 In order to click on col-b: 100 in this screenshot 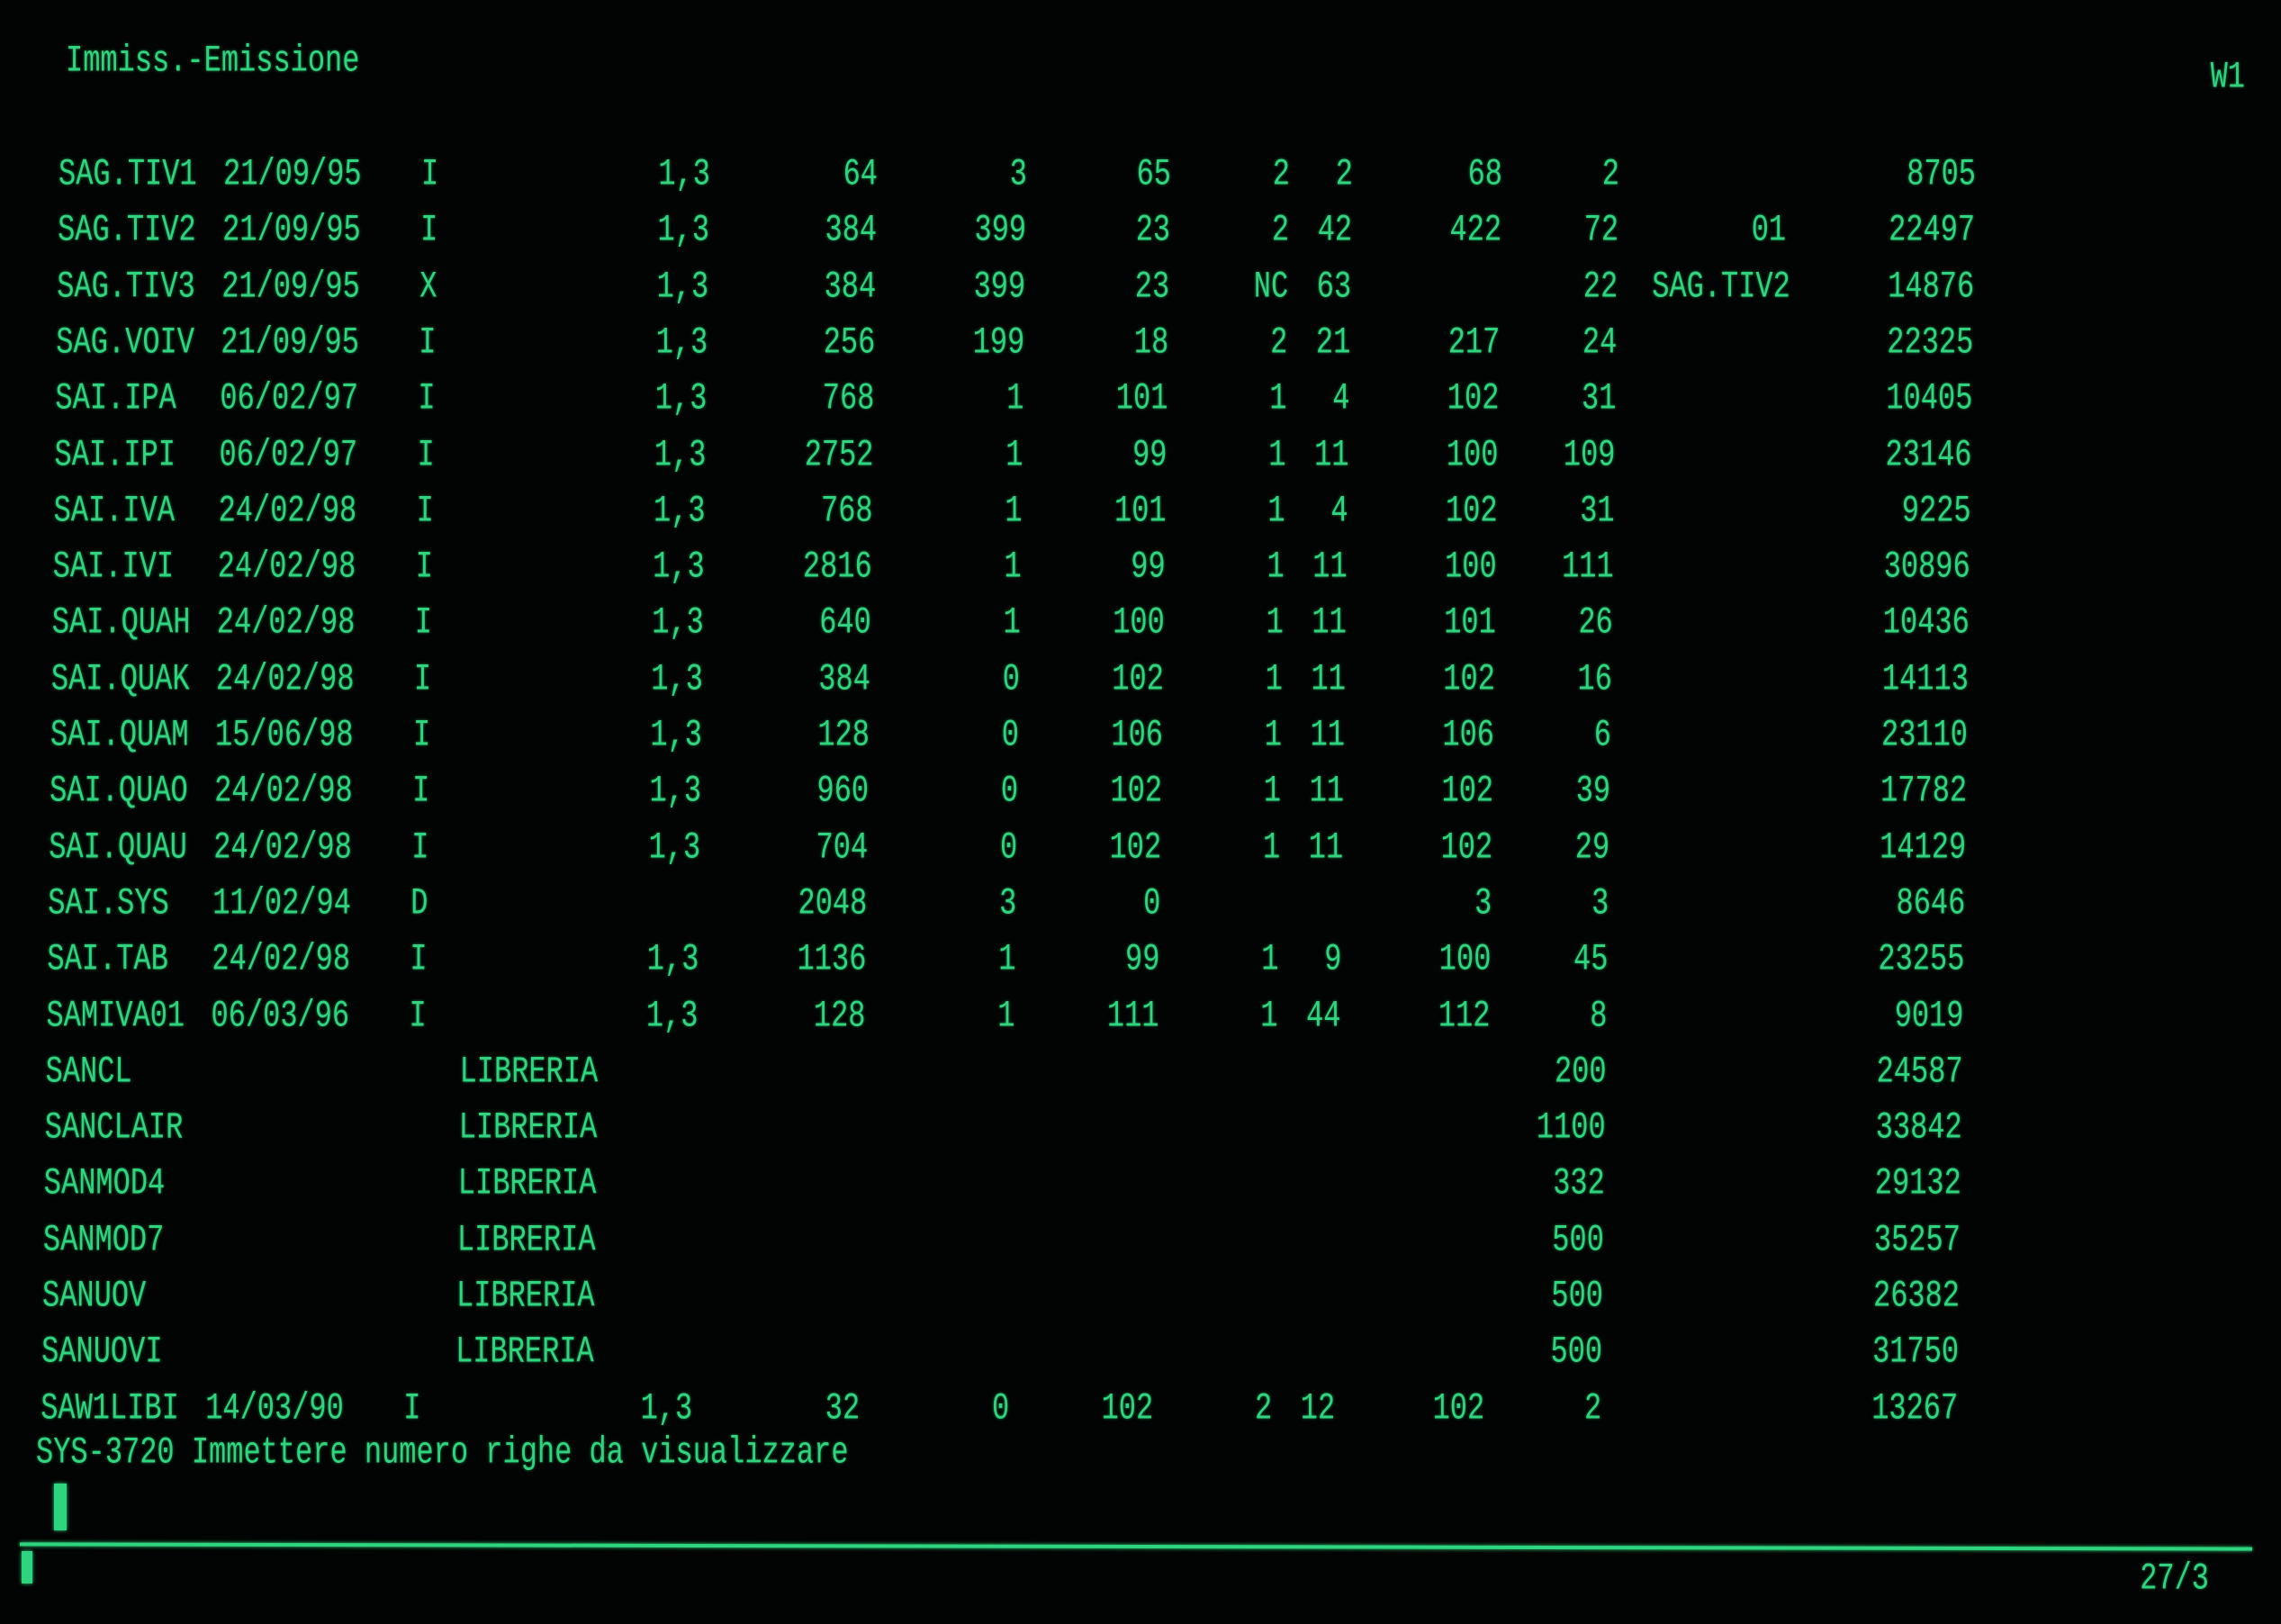, I will do `click(1139, 622)`.